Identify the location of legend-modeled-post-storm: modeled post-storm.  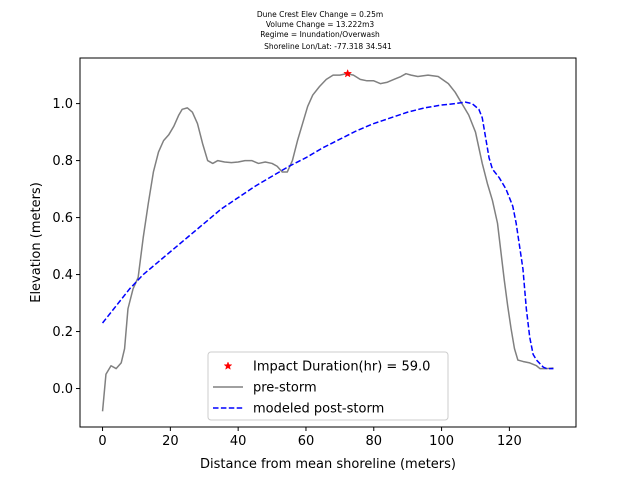
(298, 409).